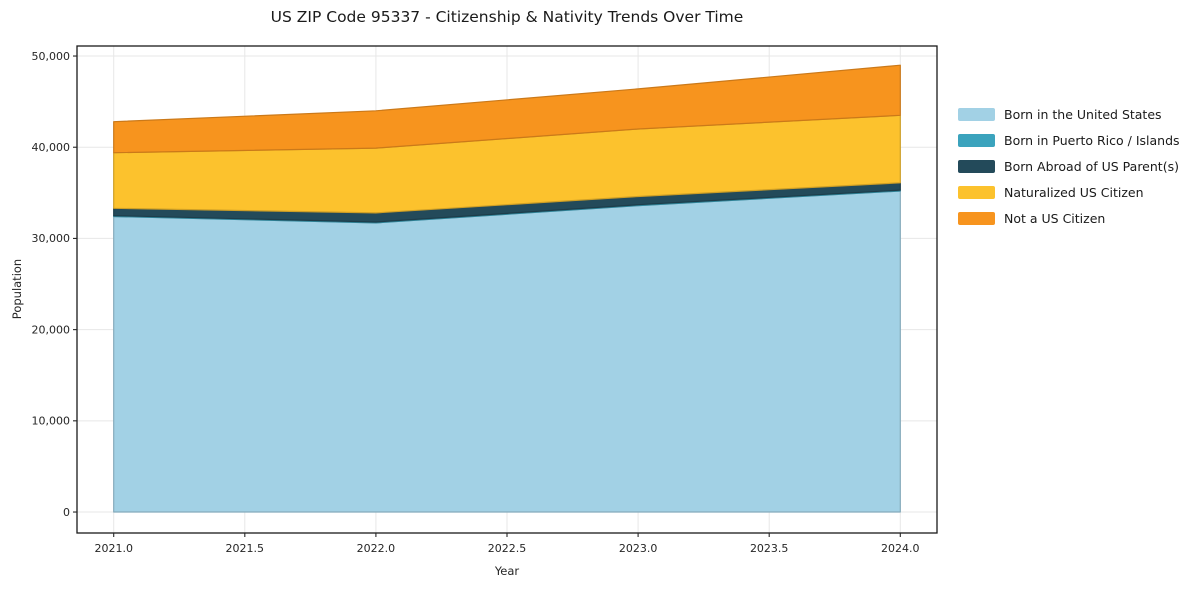 The height and width of the screenshot is (590, 1189). Describe the element at coordinates (51, 421) in the screenshot. I see `y-tick-label: 10,000` at that location.